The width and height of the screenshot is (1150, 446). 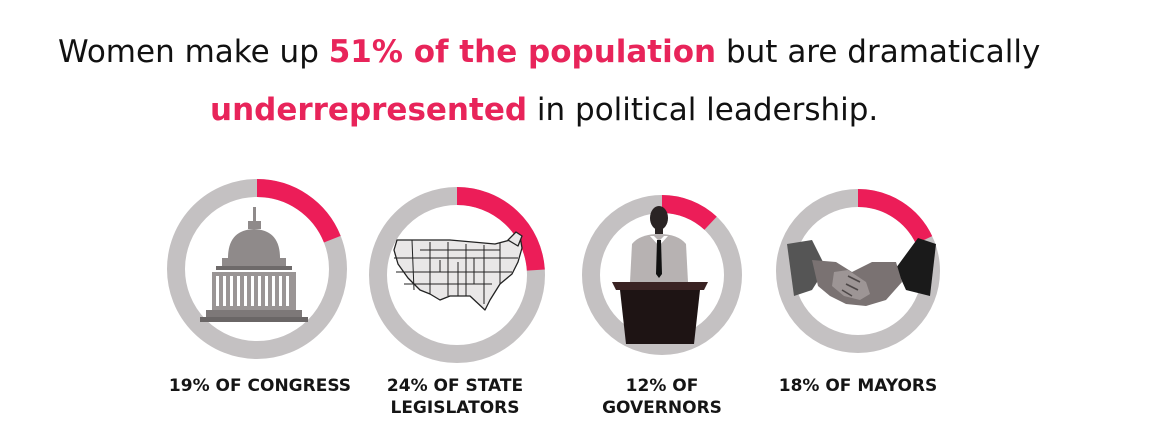 I want to click on caption-governors-line-2: GOVERNORS, so click(x=662, y=408).